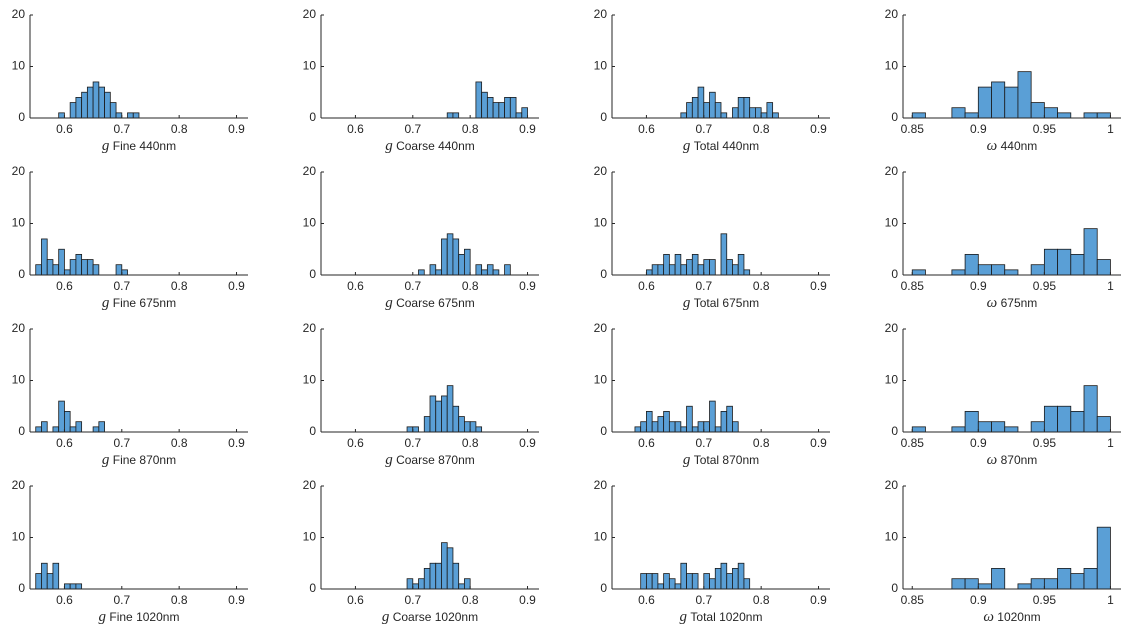  Describe the element at coordinates (1045, 443) in the screenshot. I see `x-tick-label: 0.95` at that location.